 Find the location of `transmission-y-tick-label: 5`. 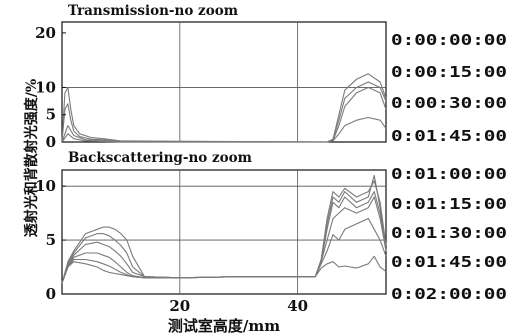

transmission-y-tick-label: 5 is located at coordinates (51, 115).